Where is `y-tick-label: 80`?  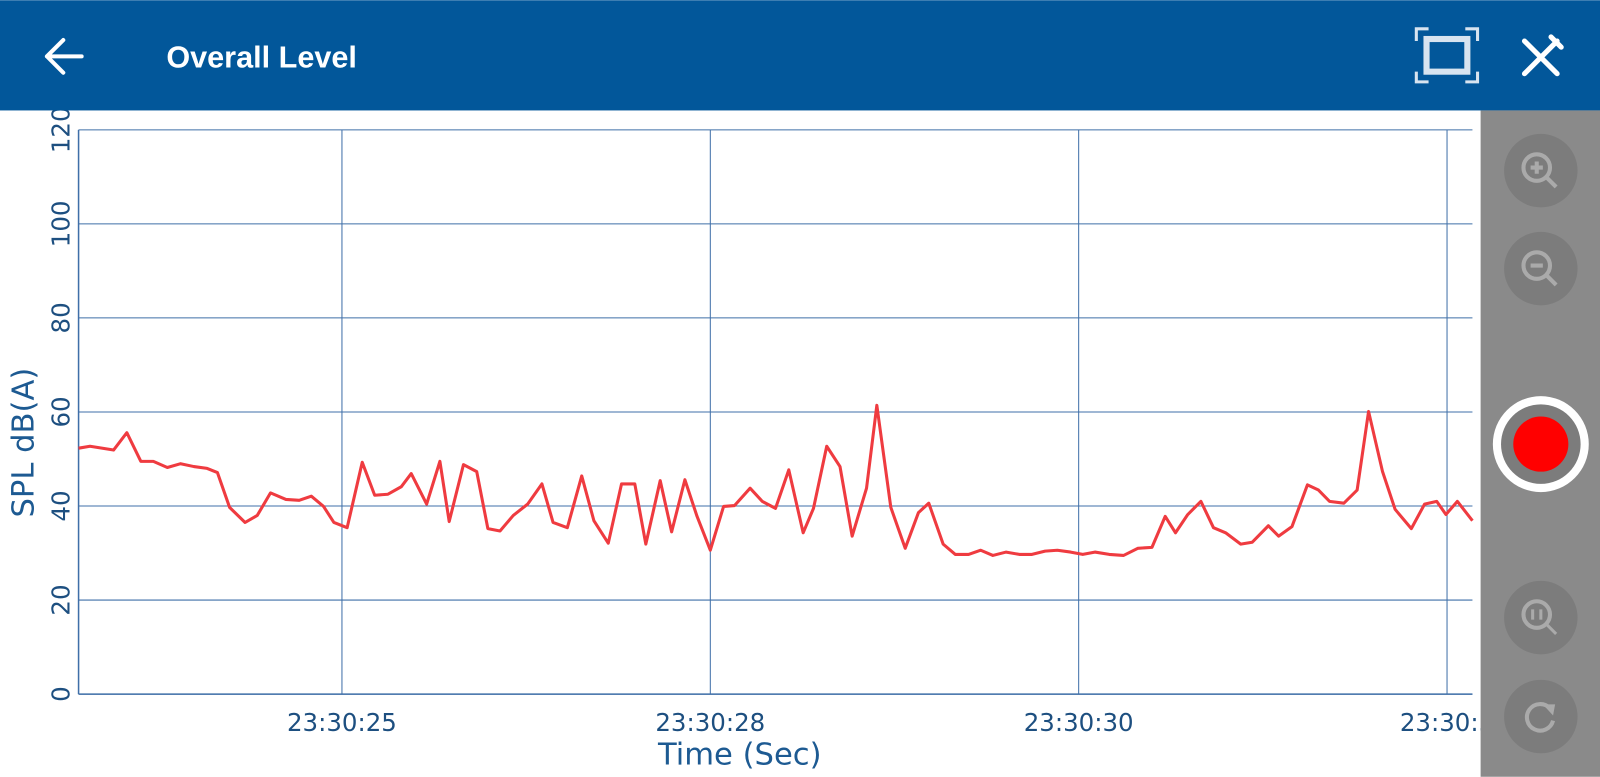 y-tick-label: 80 is located at coordinates (60, 317).